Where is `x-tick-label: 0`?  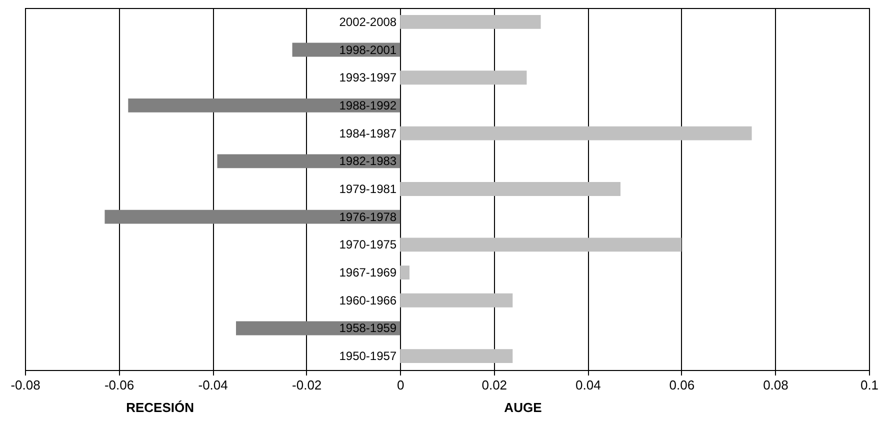 x-tick-label: 0 is located at coordinates (400, 385).